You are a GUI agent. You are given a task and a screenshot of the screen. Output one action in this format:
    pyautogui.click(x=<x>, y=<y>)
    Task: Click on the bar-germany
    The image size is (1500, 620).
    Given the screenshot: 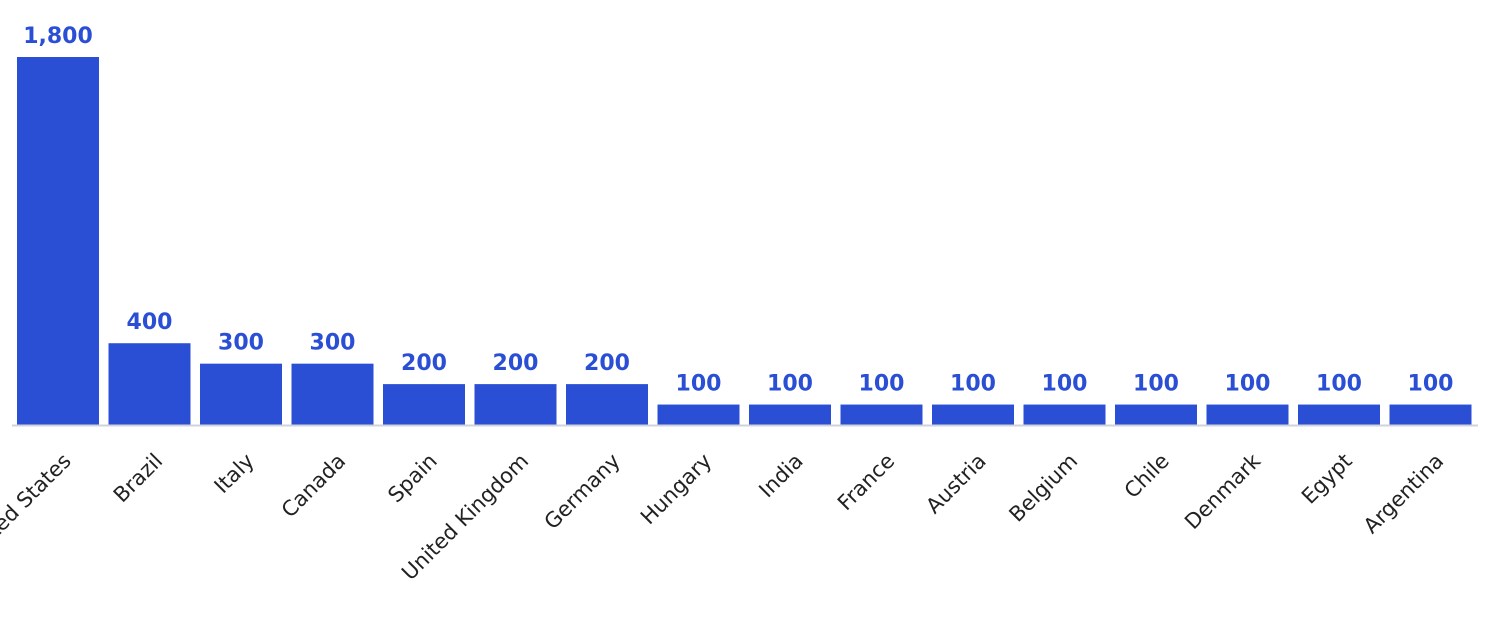 What is the action you would take?
    pyautogui.click(x=607, y=404)
    